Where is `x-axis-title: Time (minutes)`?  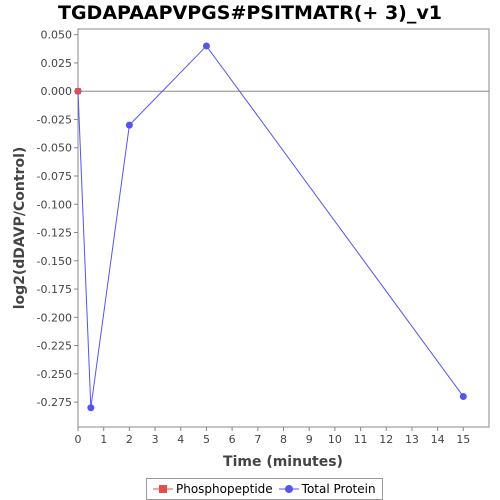
x-axis-title: Time (minutes) is located at coordinates (283, 462).